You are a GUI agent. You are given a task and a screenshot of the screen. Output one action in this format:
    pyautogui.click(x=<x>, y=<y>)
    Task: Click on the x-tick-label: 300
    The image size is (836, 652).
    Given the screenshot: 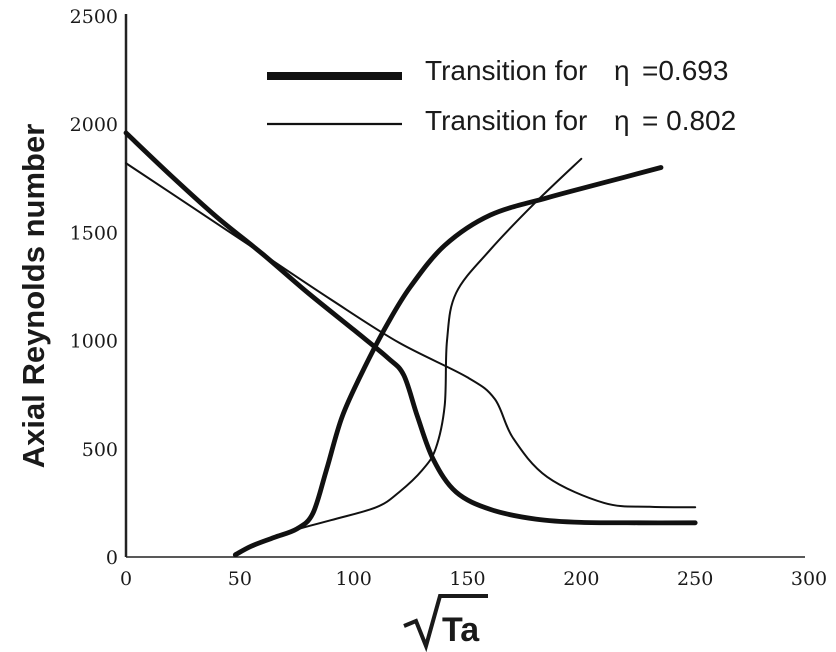 What is the action you would take?
    pyautogui.click(x=809, y=579)
    